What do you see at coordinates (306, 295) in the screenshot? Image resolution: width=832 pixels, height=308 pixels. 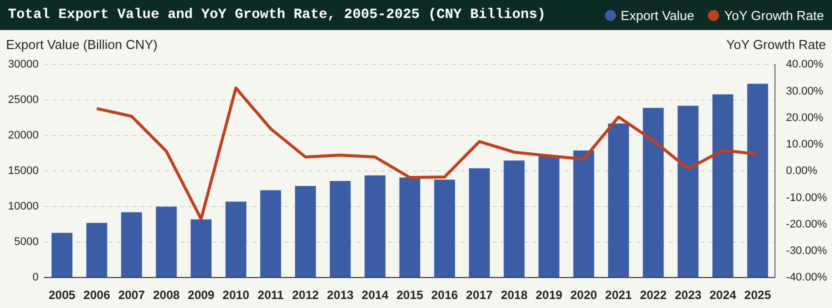 I see `x-tick-label: 2012` at bounding box center [306, 295].